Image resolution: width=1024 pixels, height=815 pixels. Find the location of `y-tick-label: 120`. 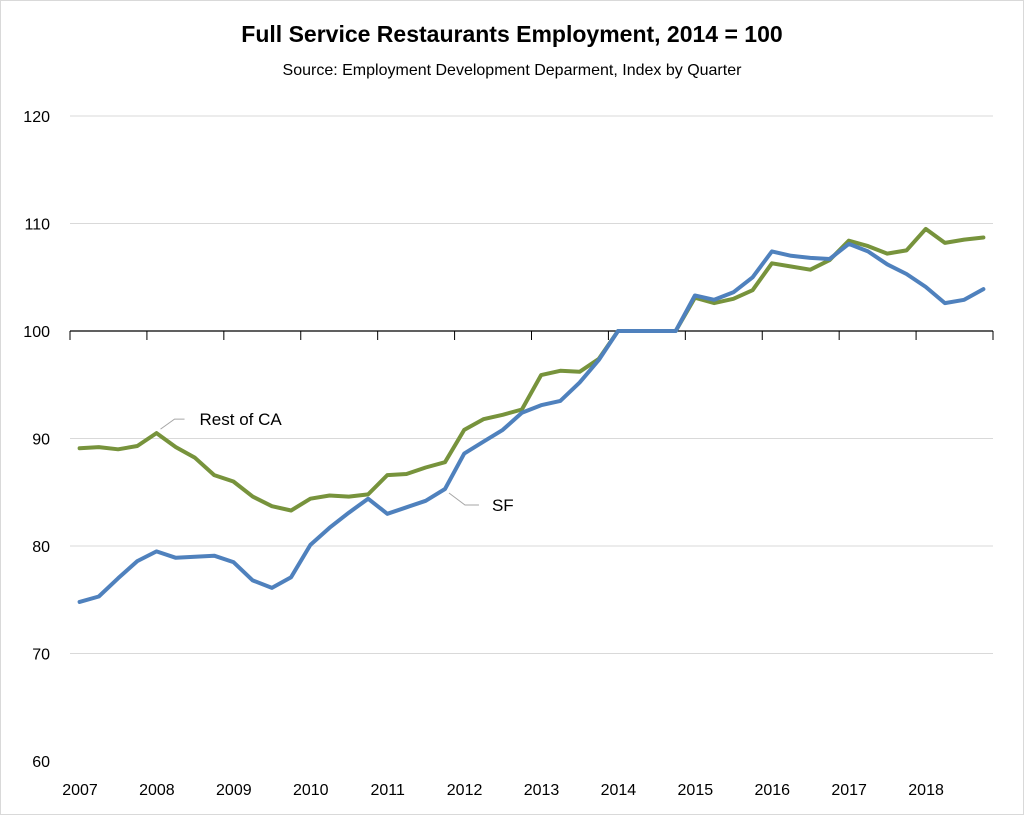

y-tick-label: 120 is located at coordinates (36, 117).